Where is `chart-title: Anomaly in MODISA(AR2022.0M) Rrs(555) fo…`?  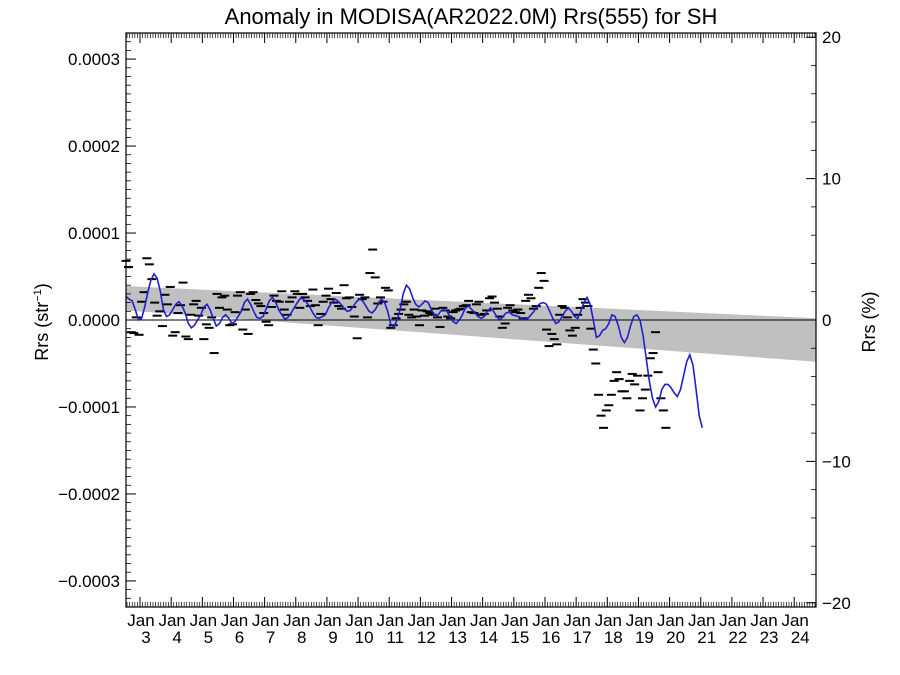 chart-title: Anomaly in MODISA(AR2022.0M) Rrs(555) fo… is located at coordinates (471, 16).